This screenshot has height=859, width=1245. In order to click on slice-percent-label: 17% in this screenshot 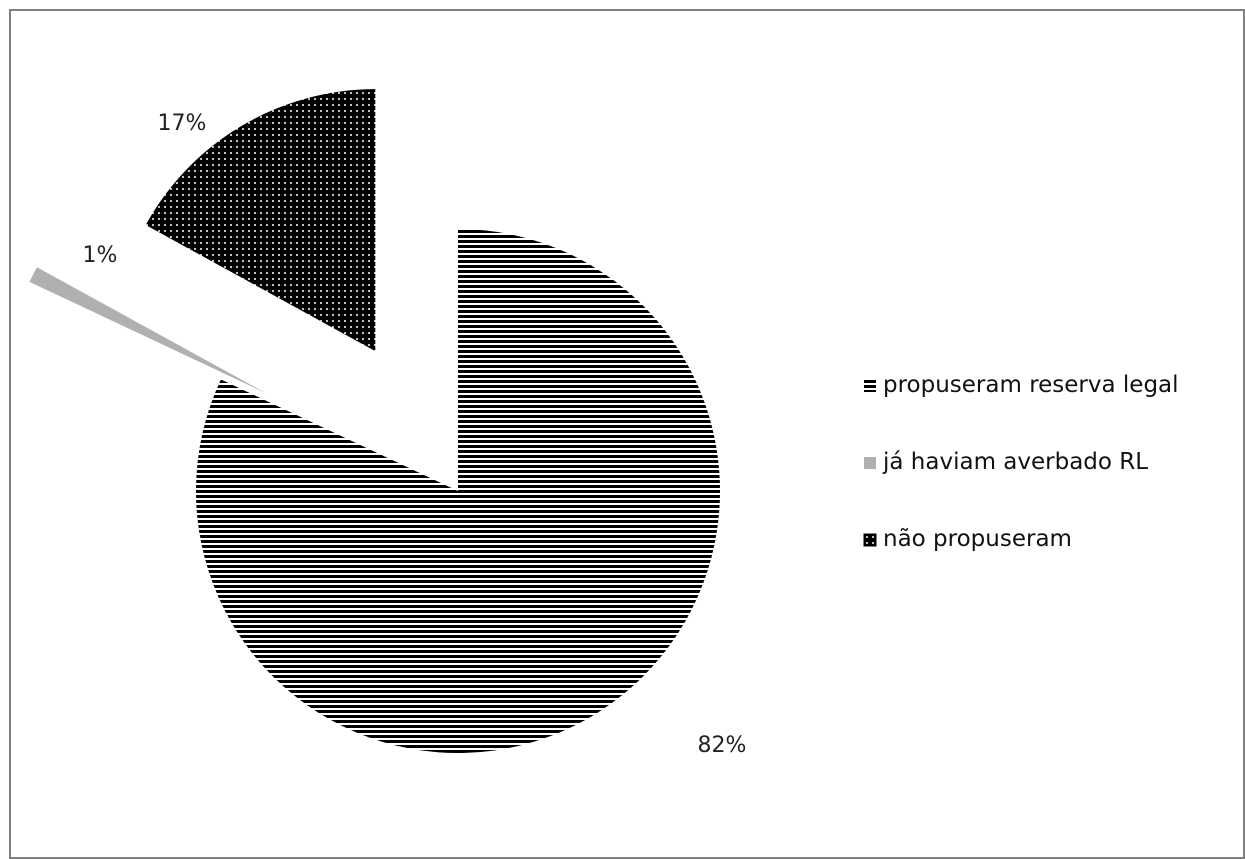, I will do `click(182, 123)`.